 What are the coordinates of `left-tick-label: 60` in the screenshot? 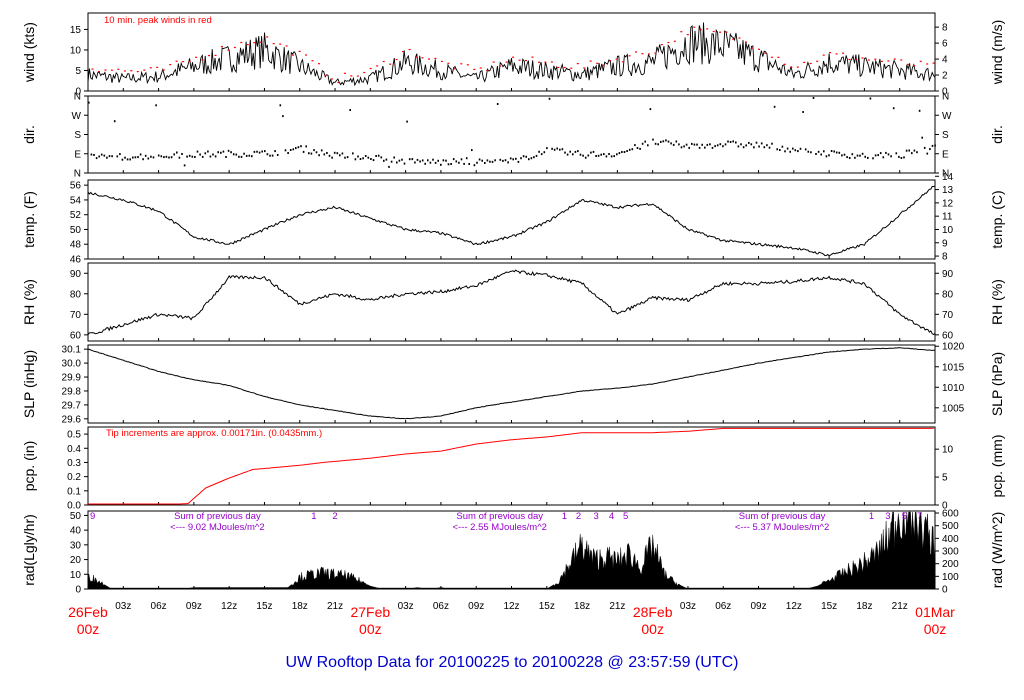 It's located at (76, 335).